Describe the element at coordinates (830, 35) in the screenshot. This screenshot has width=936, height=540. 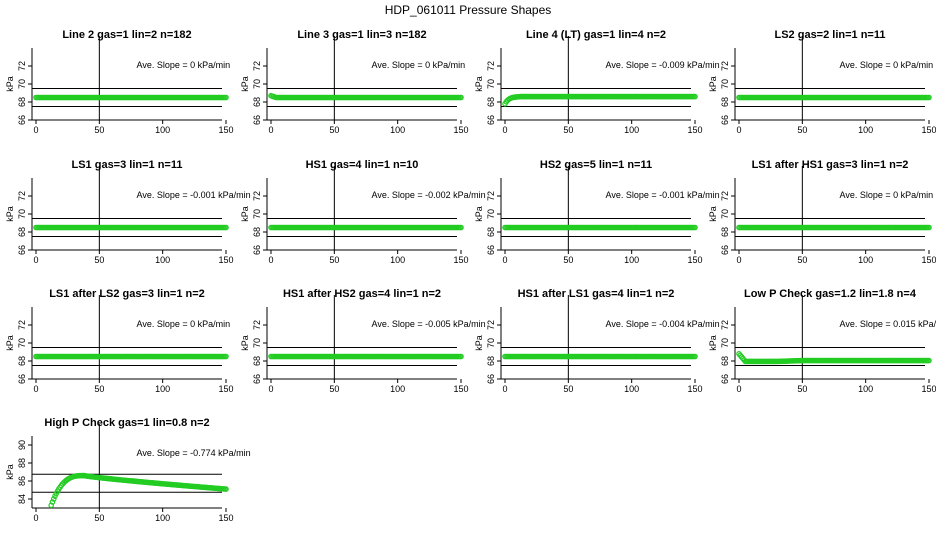
I see `panel-title: LS2 gas=2 lin=1 n=11` at that location.